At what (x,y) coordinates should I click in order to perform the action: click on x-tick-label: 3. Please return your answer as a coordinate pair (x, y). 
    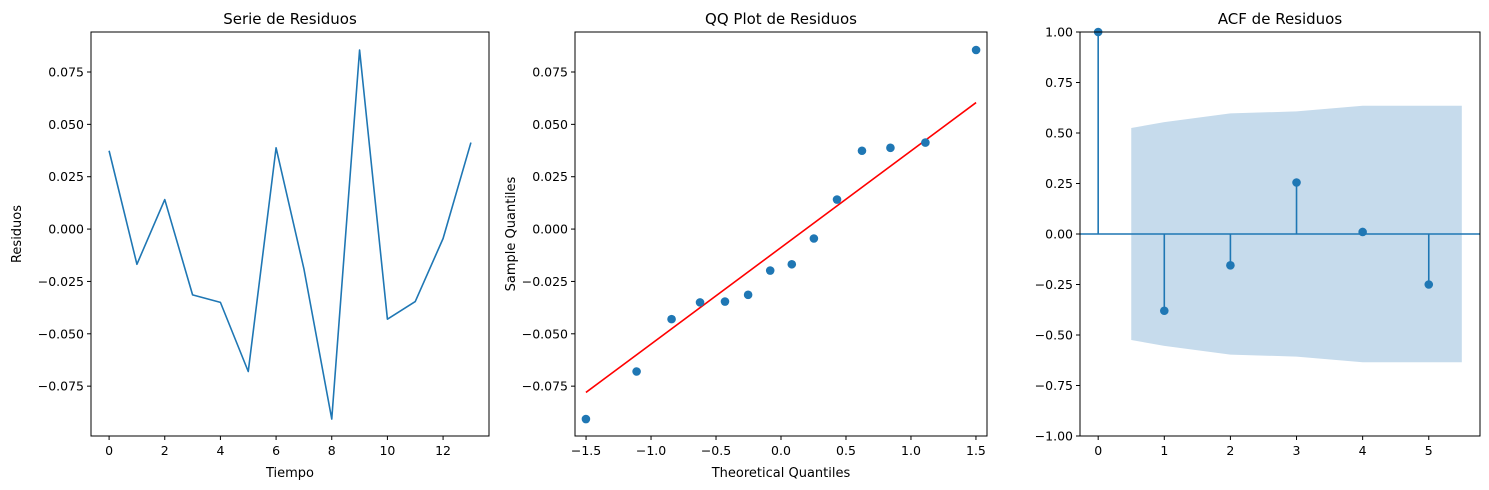
    Looking at the image, I should click on (1297, 450).